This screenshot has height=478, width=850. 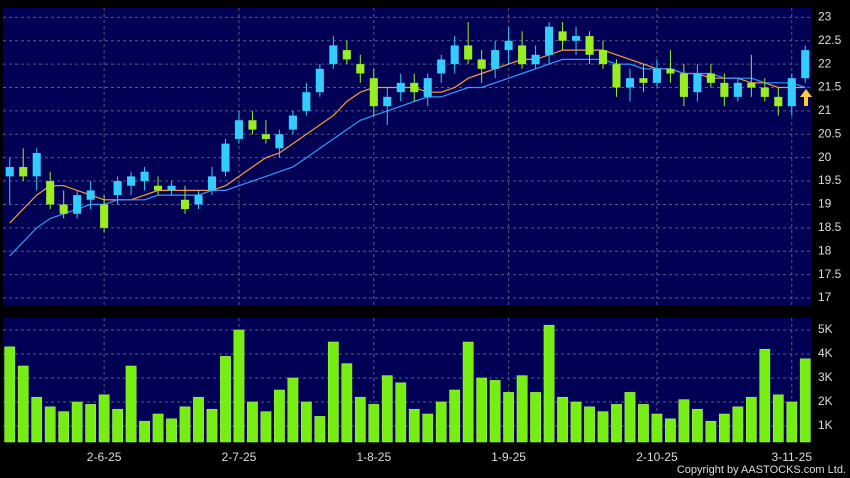 I want to click on x-tick-label: 3-11-25, so click(x=792, y=457).